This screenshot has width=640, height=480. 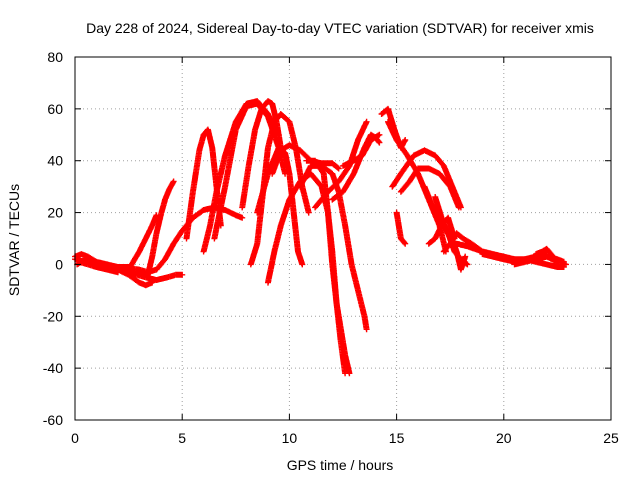 What do you see at coordinates (53, 316) in the screenshot?
I see `y-tick-label: -20` at bounding box center [53, 316].